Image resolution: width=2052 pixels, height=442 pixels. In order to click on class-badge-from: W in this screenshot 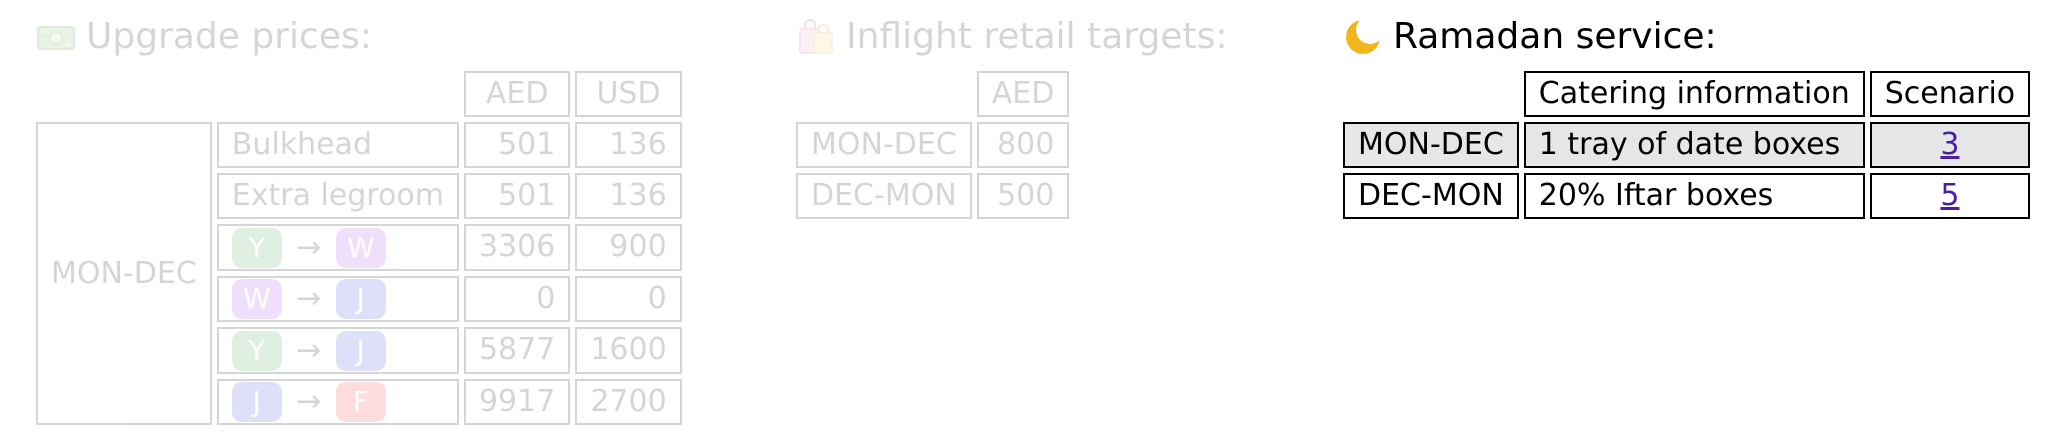, I will do `click(256, 299)`.